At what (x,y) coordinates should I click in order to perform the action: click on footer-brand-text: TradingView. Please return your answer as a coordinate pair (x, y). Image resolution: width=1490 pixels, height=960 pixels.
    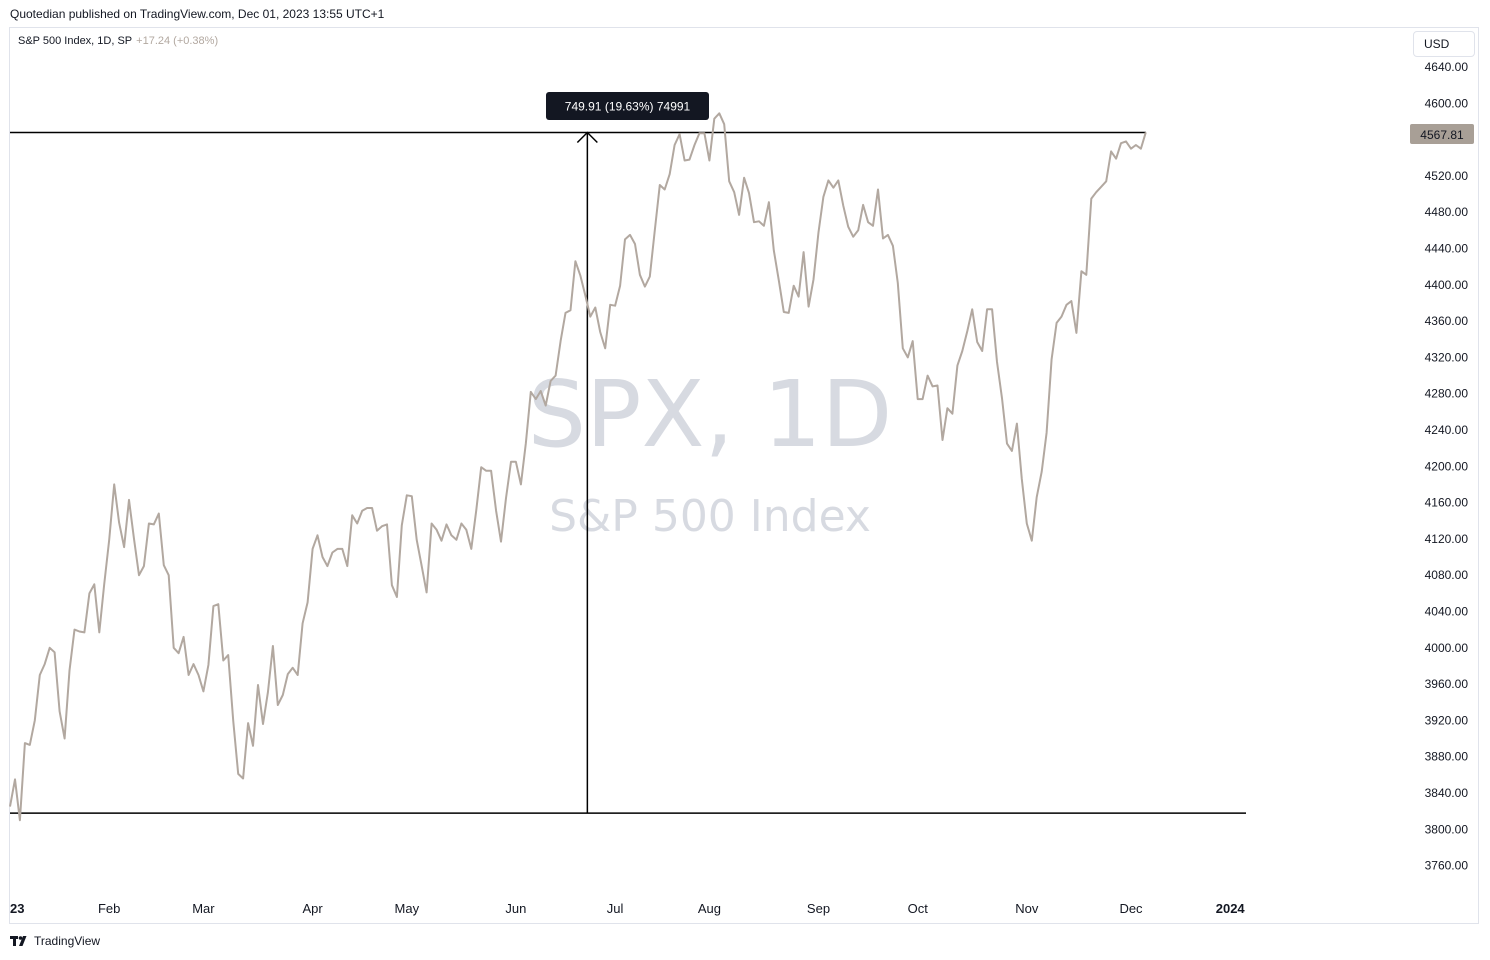
    Looking at the image, I should click on (67, 941).